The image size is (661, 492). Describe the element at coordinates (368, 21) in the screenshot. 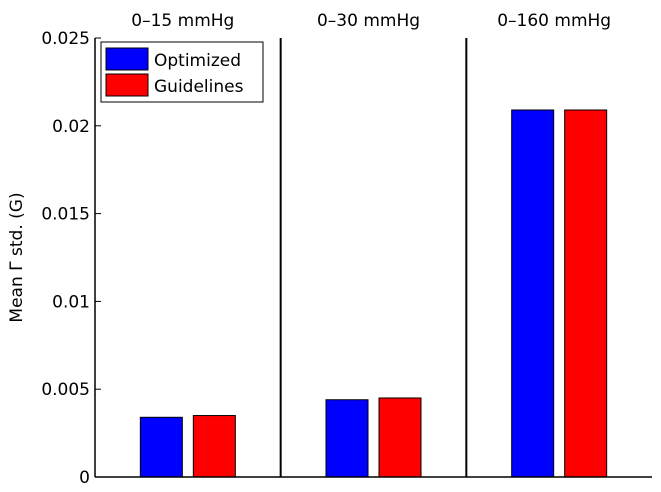

I see `panel-label-2: 0–30 mmHg` at that location.